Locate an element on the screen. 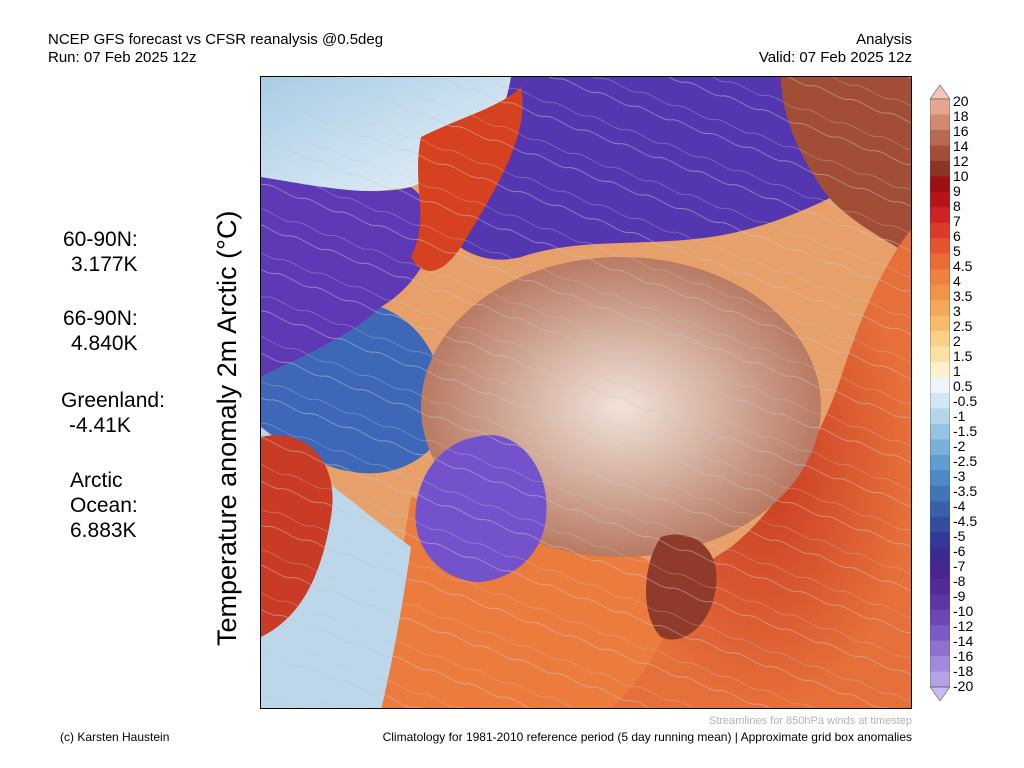 This screenshot has width=1024, height=768. streamlines-note: Streamlines for 850hPa winds at timestep is located at coordinates (810, 721).